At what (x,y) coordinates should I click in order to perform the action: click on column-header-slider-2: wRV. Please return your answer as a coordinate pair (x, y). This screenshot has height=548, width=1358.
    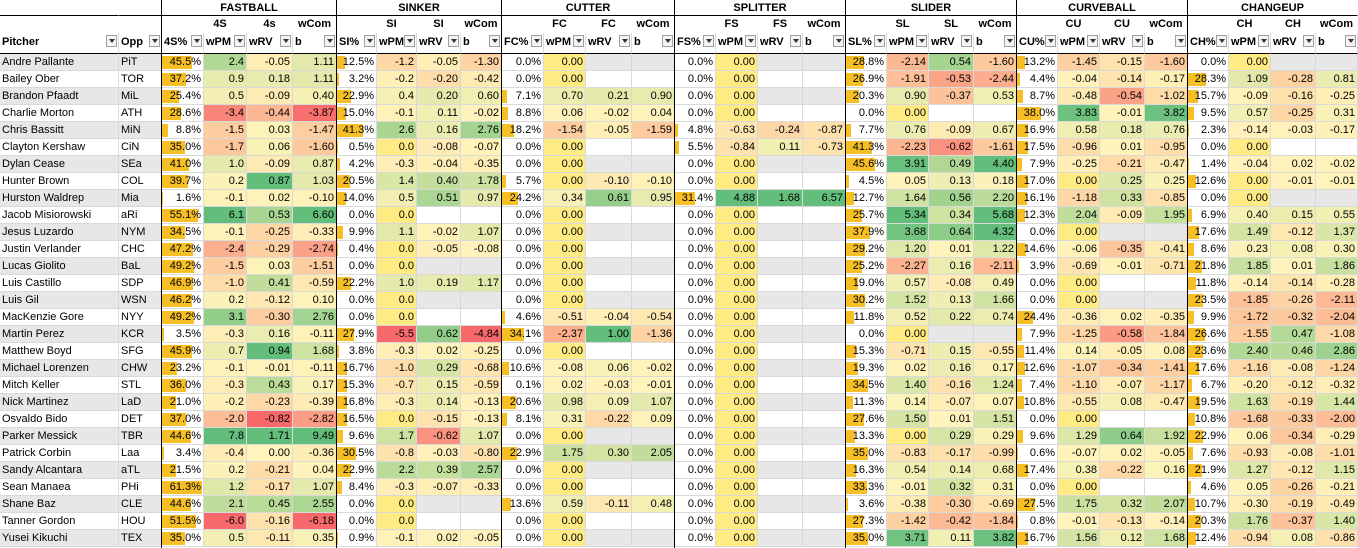
    Looking at the image, I should click on (951, 43).